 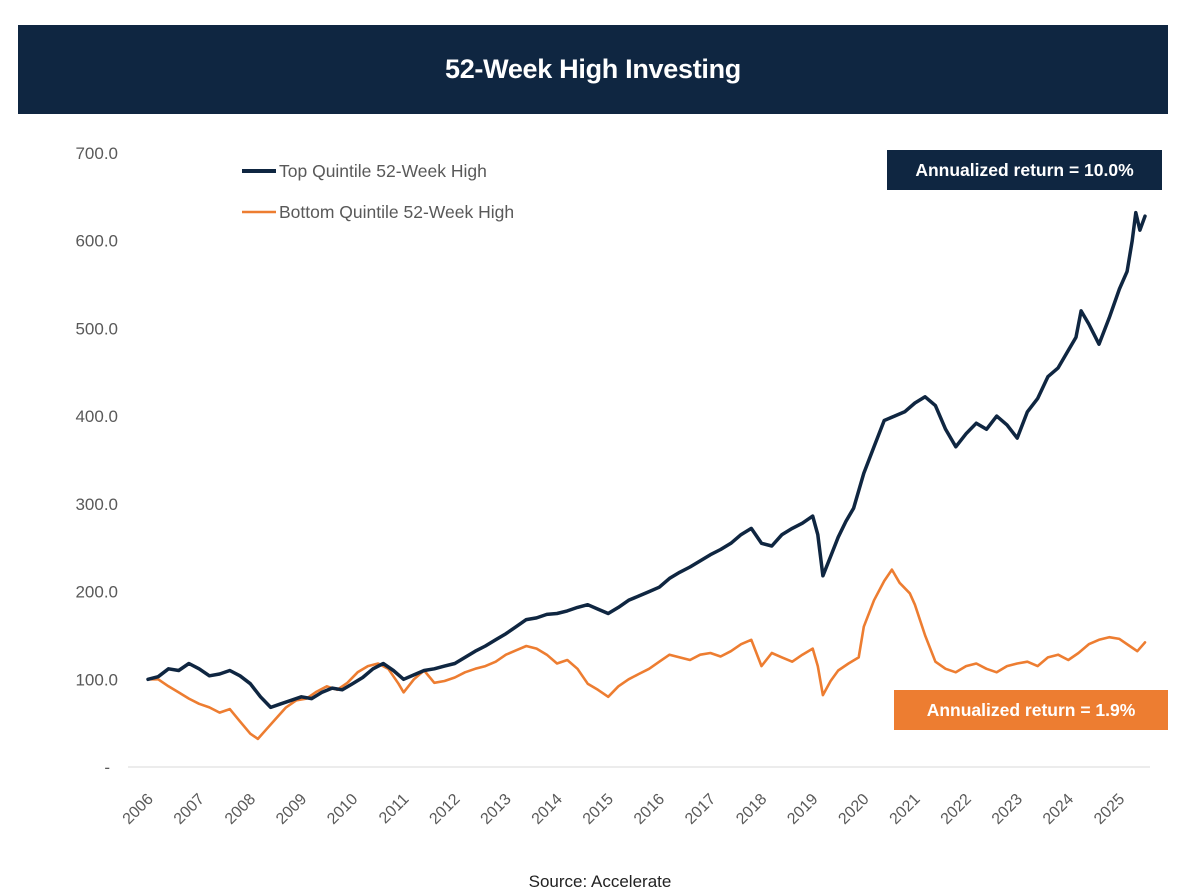 I want to click on x-tick-label: 2017, so click(x=700, y=809).